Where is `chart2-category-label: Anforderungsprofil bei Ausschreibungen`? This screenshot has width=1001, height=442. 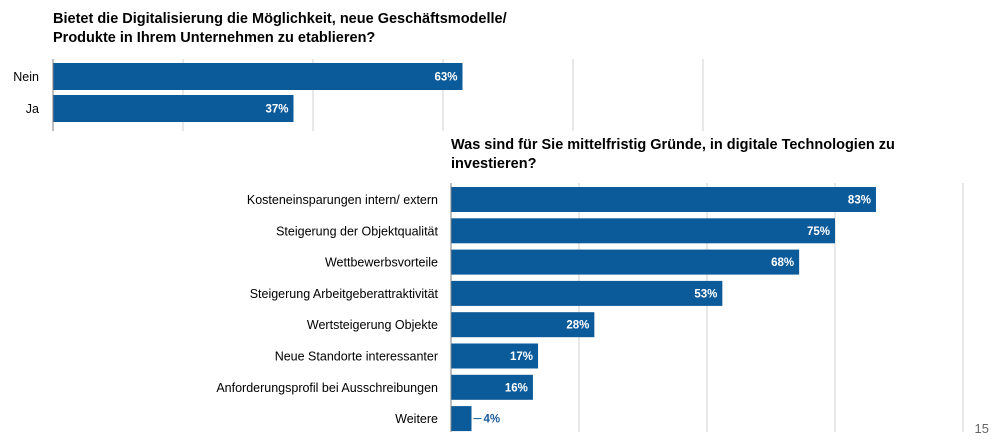 chart2-category-label: Anforderungsprofil bei Ausschreibungen is located at coordinates (327, 388).